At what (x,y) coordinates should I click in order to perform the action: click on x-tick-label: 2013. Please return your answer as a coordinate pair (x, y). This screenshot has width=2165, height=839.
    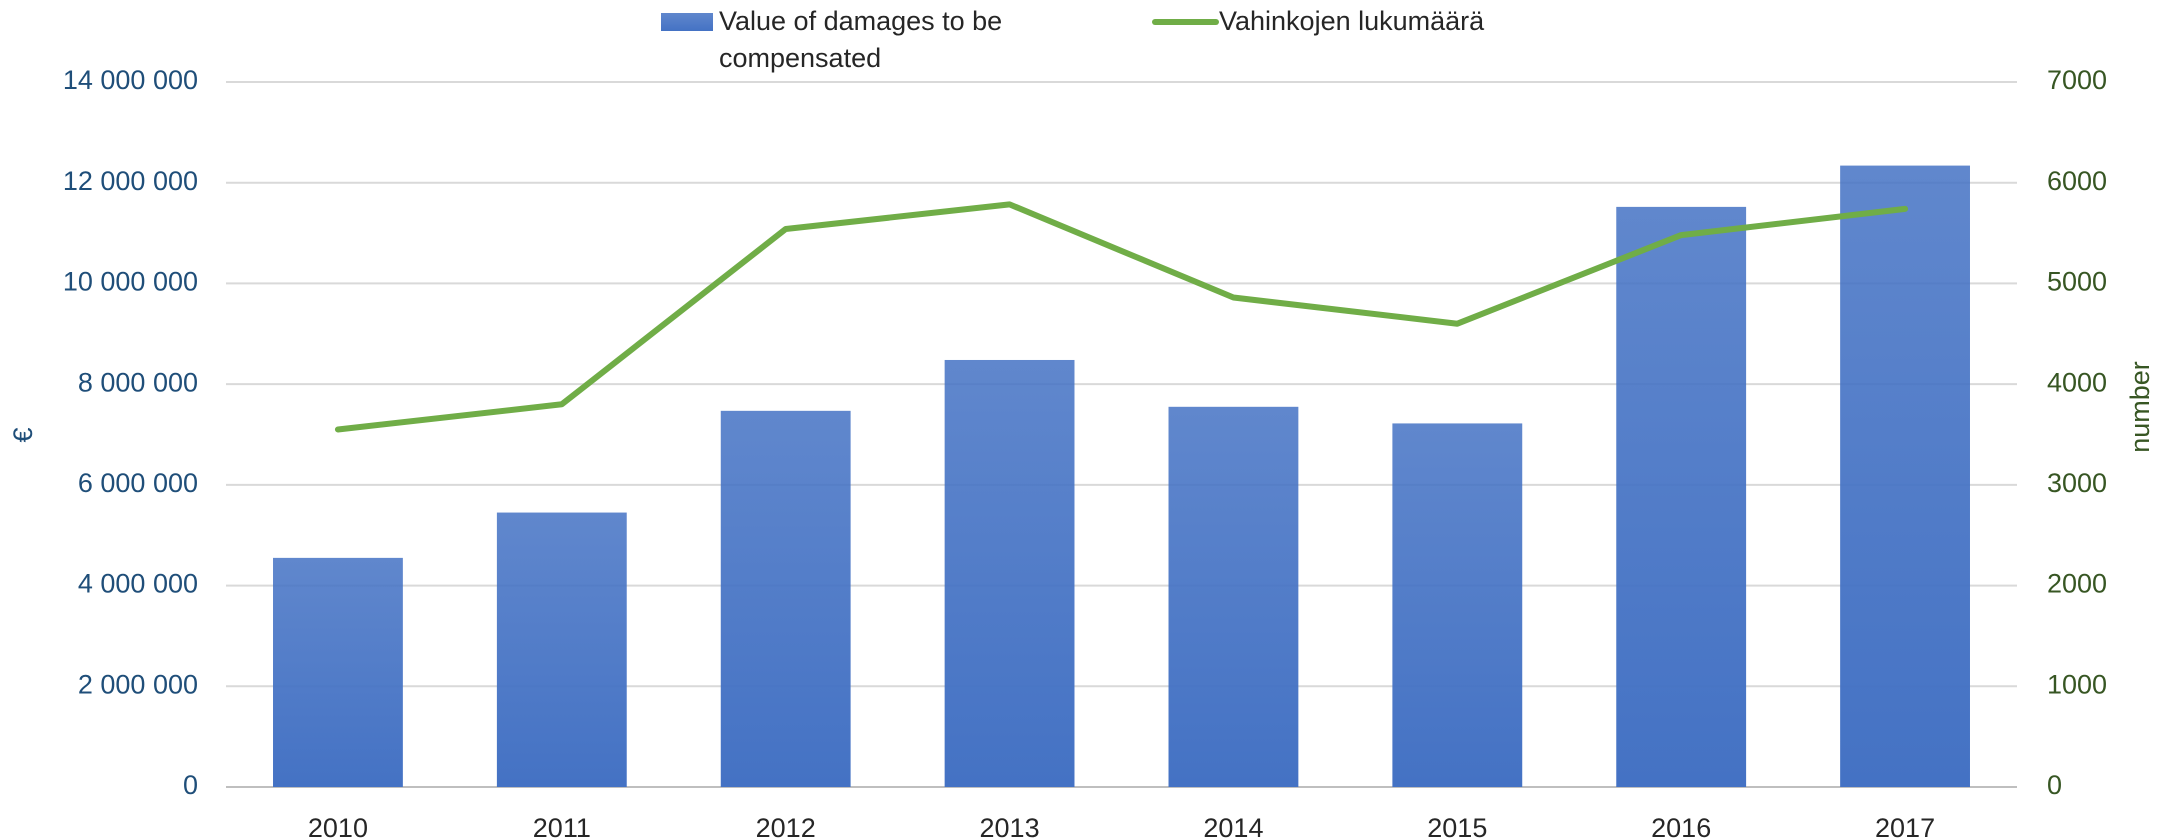
    Looking at the image, I should click on (1010, 826).